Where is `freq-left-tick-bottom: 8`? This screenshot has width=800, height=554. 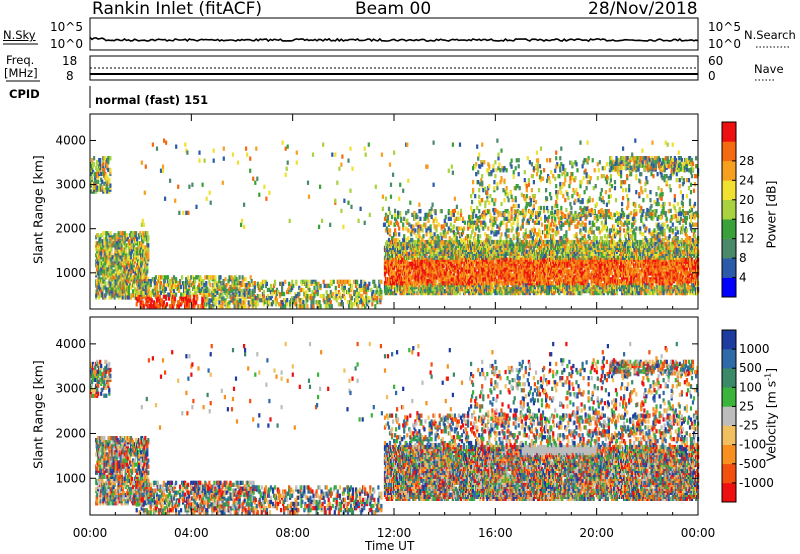
freq-left-tick-bottom: 8 is located at coordinates (70, 76).